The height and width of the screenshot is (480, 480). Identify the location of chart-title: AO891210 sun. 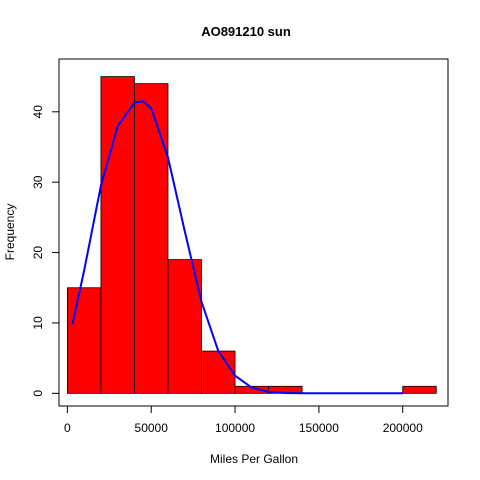
(246, 31).